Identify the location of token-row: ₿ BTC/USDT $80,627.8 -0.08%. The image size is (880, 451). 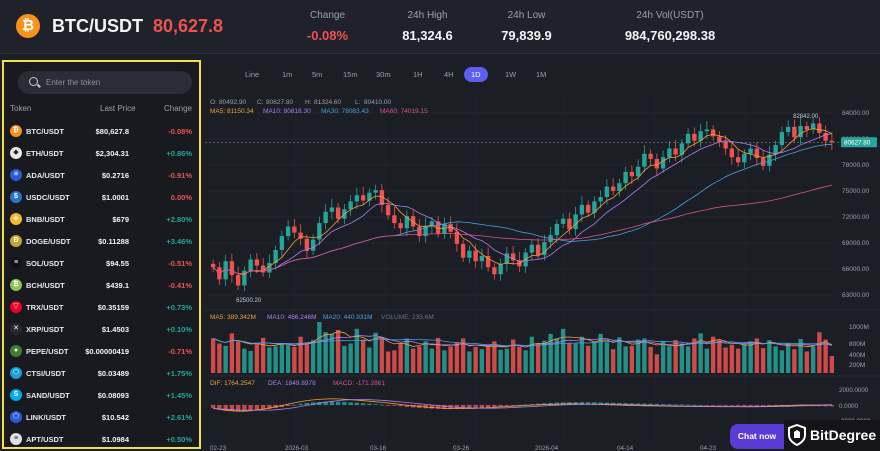
(101, 131).